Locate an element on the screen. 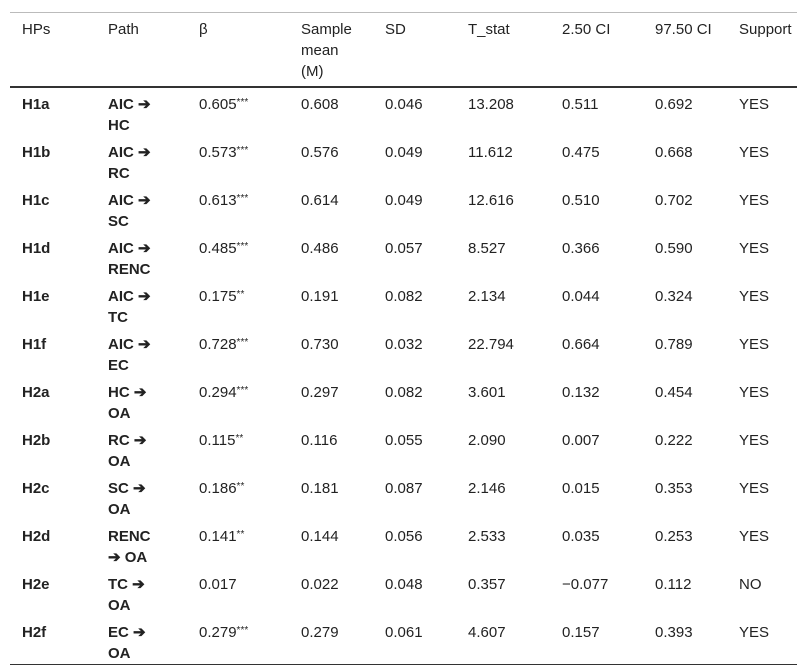 The width and height of the screenshot is (808, 665). table-cell: H2f is located at coordinates (53, 640).